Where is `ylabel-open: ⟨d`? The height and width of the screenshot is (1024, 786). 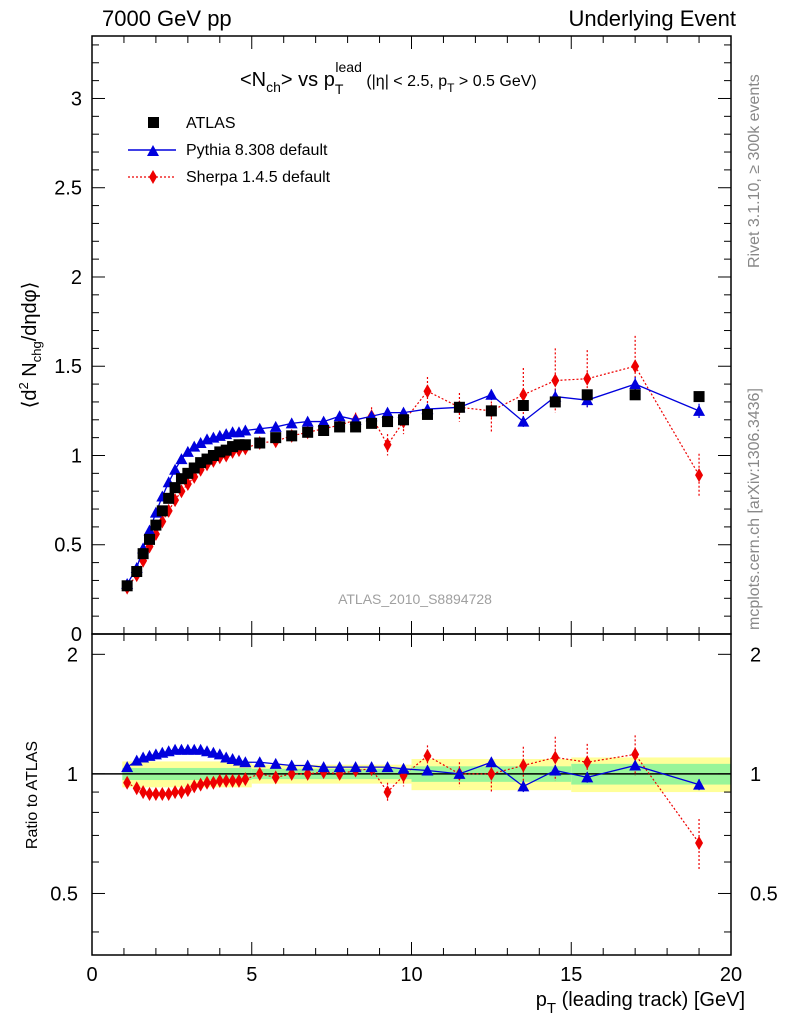 ylabel-open: ⟨d is located at coordinates (30, 398).